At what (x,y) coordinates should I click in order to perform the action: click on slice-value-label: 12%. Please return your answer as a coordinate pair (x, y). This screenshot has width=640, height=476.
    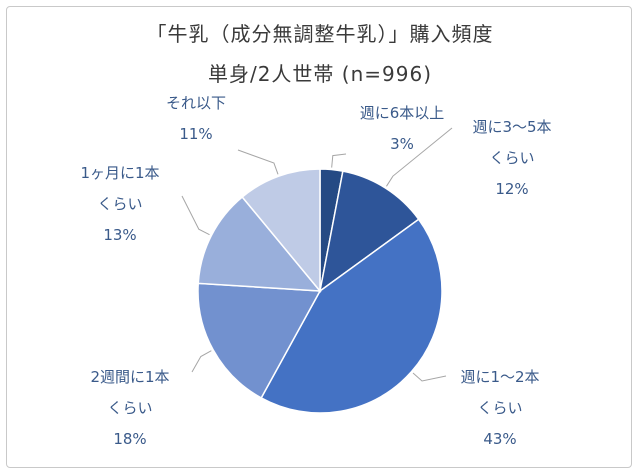
    Looking at the image, I should click on (512, 189).